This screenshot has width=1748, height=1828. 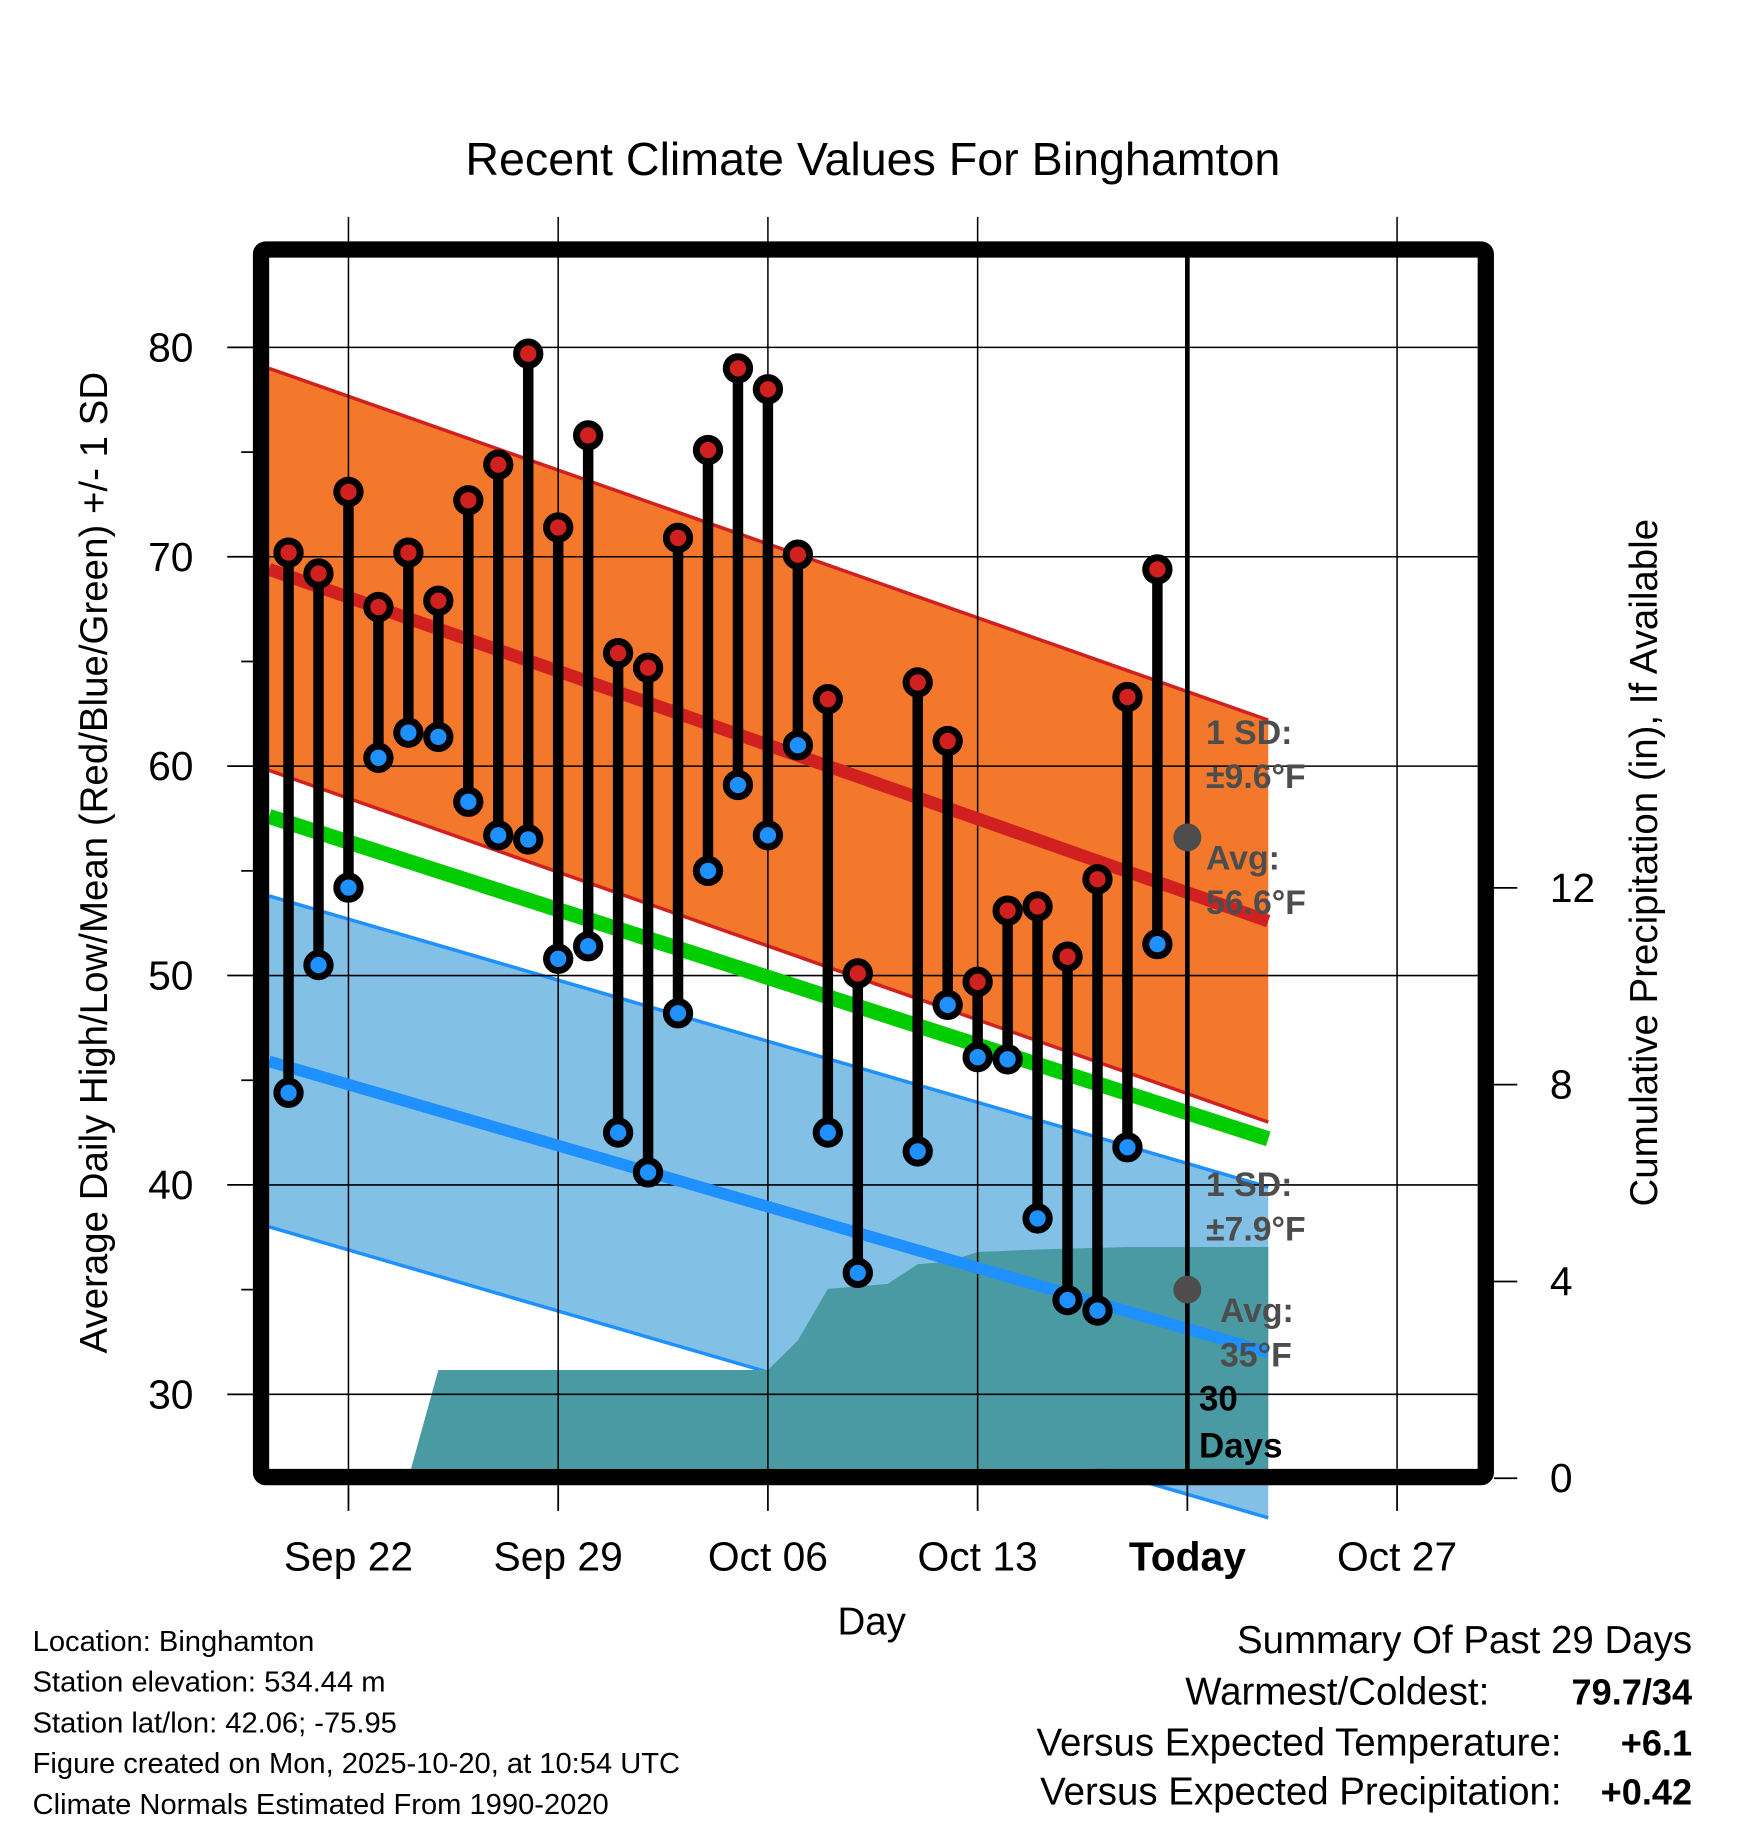 I want to click on summary-value: +0.42, so click(x=1646, y=1792).